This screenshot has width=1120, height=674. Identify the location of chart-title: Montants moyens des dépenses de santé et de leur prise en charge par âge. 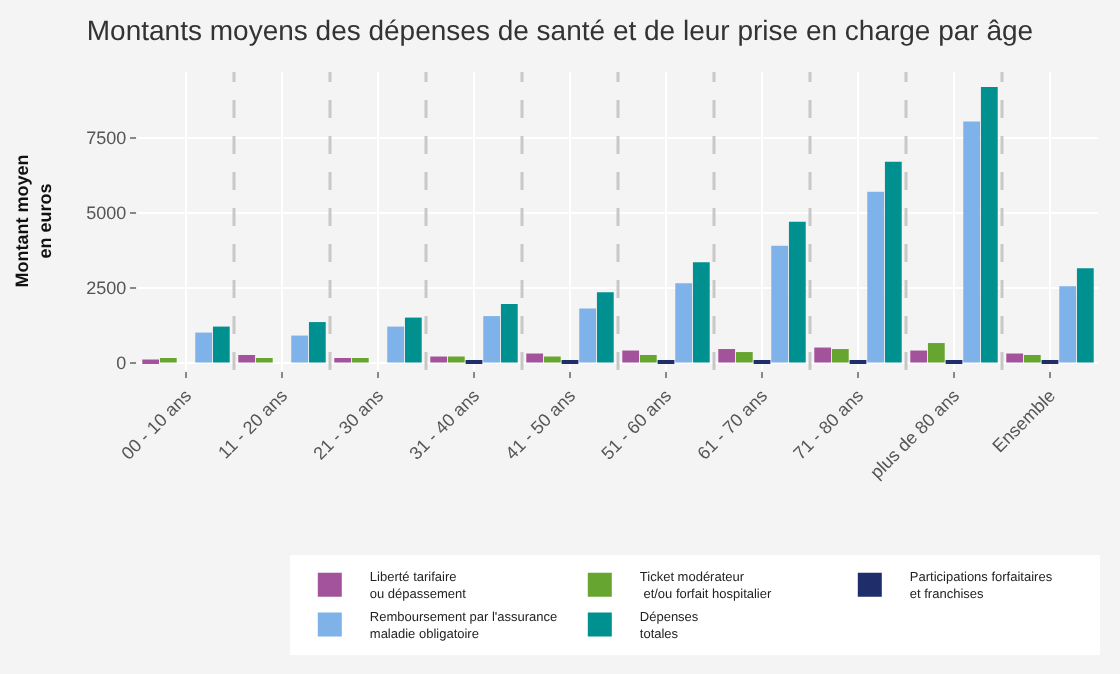
(560, 29).